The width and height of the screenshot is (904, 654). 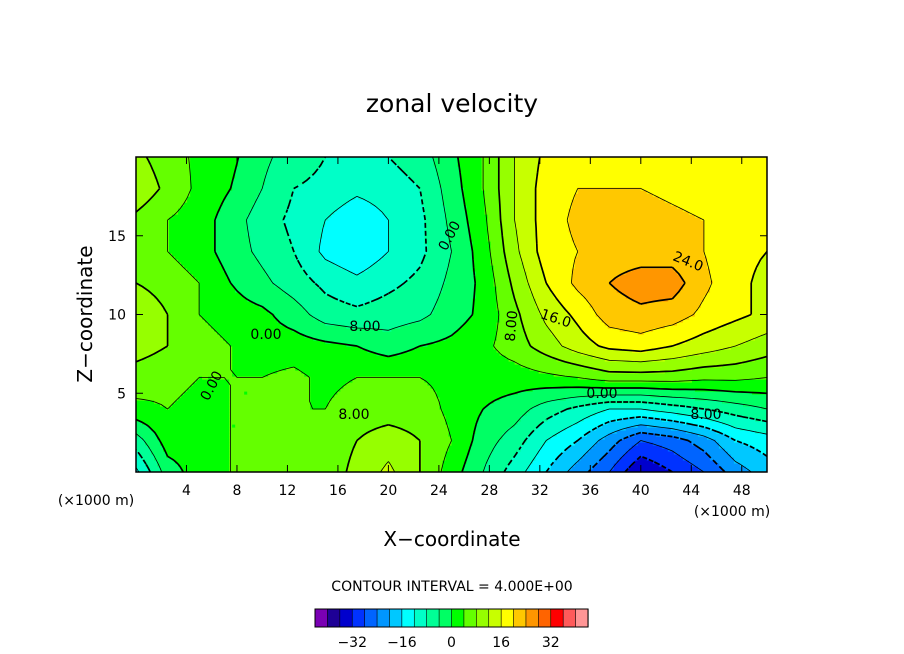 I want to click on colorbar-swatch, so click(x=507, y=618).